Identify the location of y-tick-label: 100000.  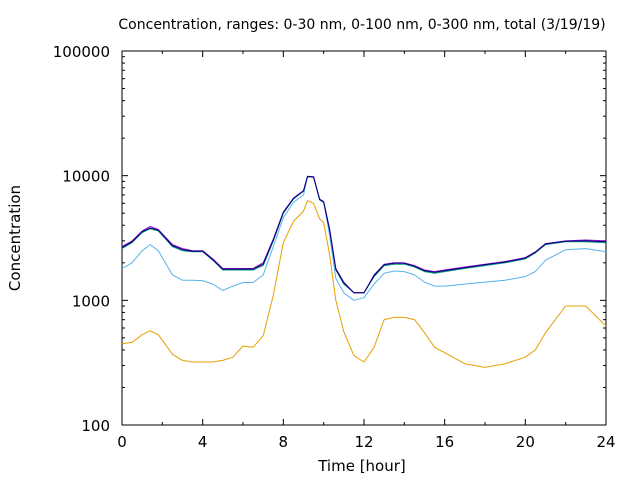
(81, 52).